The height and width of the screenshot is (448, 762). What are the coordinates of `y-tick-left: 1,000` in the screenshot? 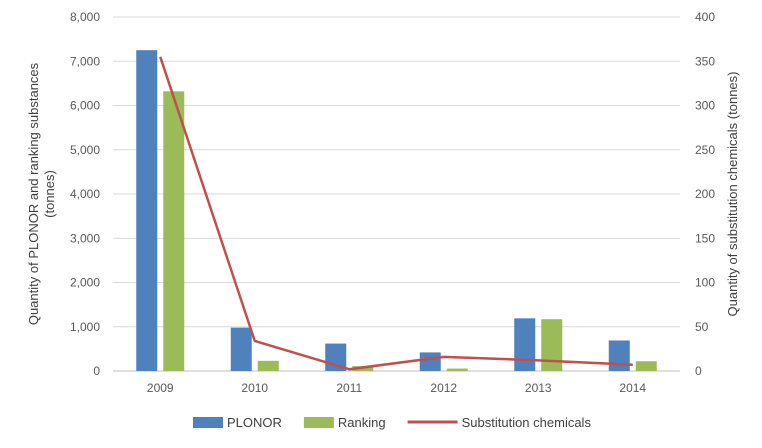 It's located at (85, 327).